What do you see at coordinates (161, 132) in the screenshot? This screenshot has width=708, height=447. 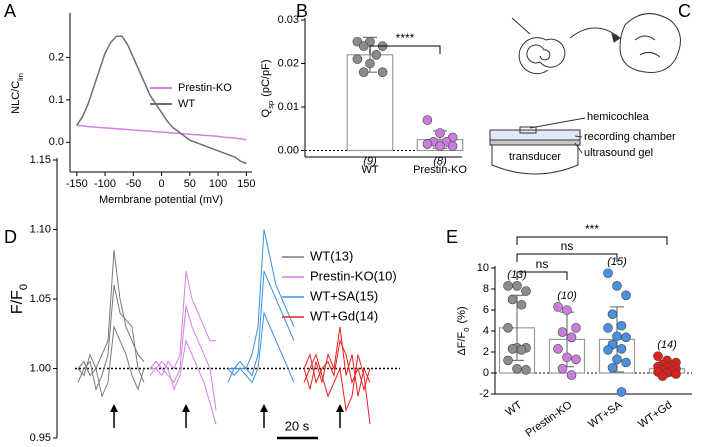 I see `line` at bounding box center [161, 132].